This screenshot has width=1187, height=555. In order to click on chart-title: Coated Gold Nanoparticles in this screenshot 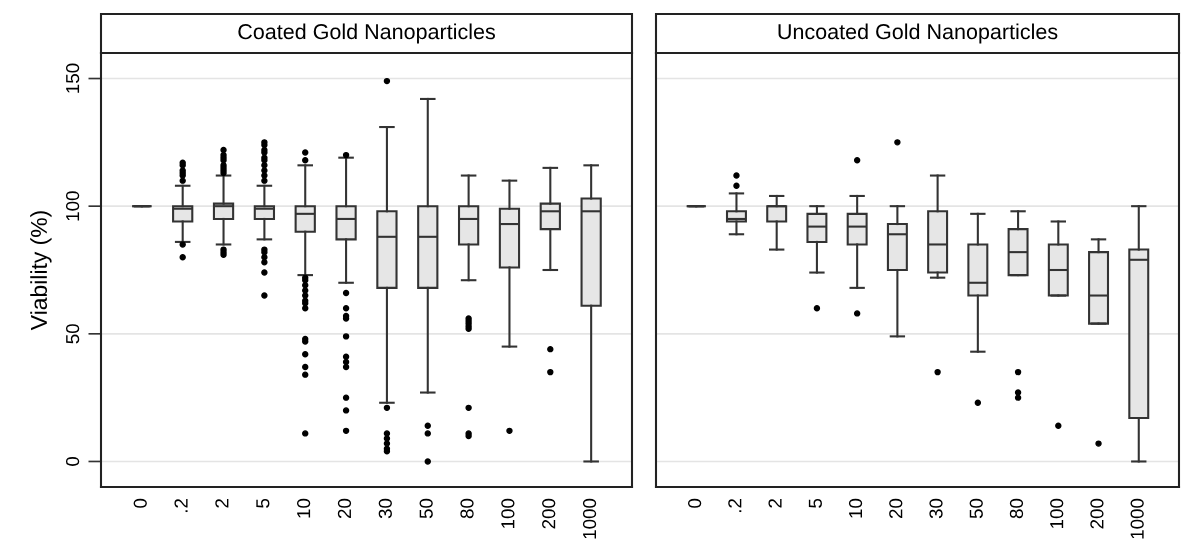, I will do `click(366, 33)`.